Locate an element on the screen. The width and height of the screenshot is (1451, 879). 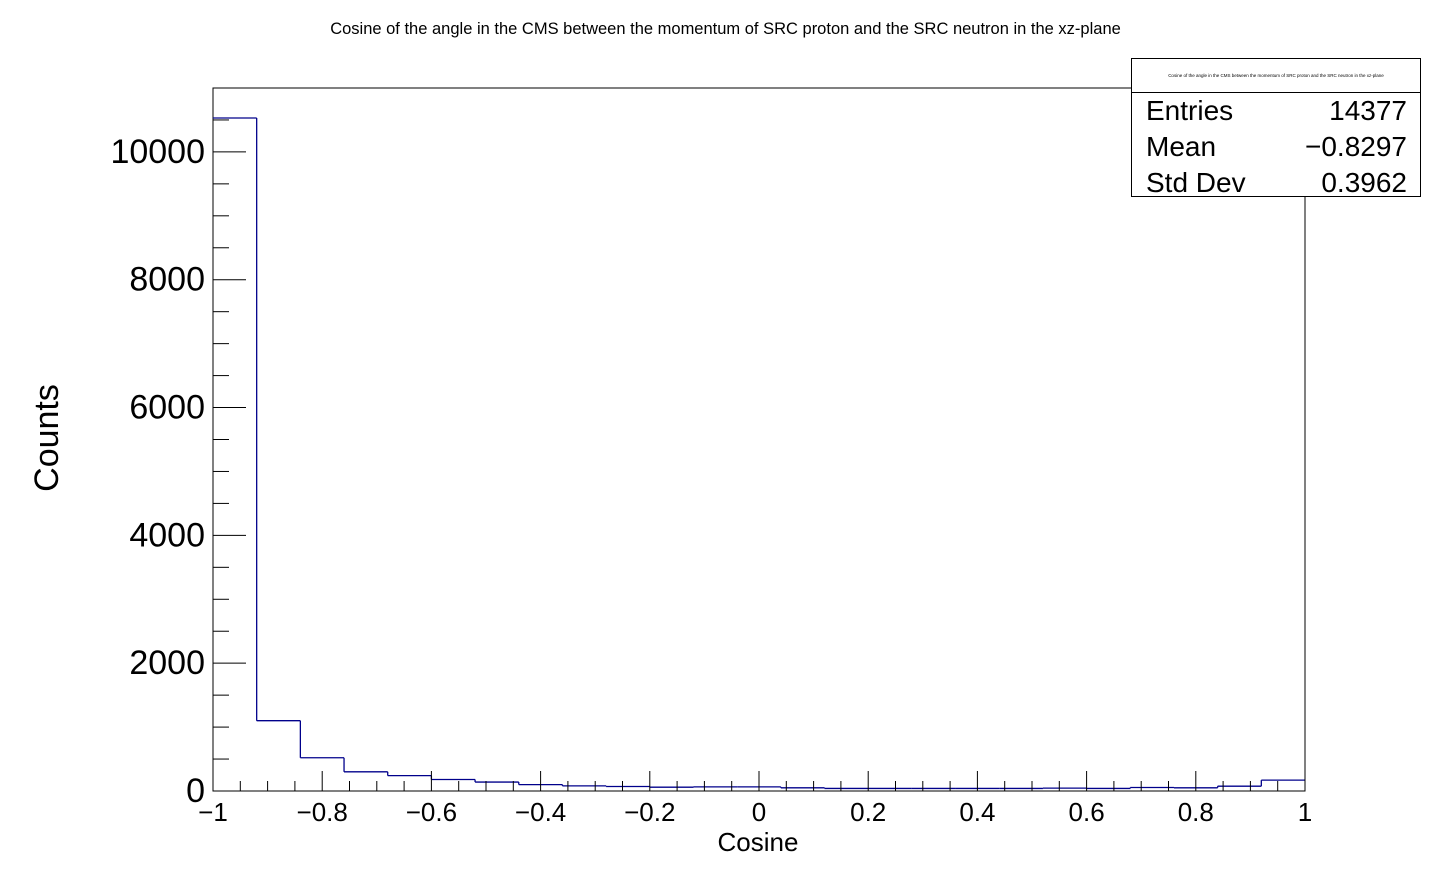
stats-stddev-value: 0.3962 is located at coordinates (1364, 182).